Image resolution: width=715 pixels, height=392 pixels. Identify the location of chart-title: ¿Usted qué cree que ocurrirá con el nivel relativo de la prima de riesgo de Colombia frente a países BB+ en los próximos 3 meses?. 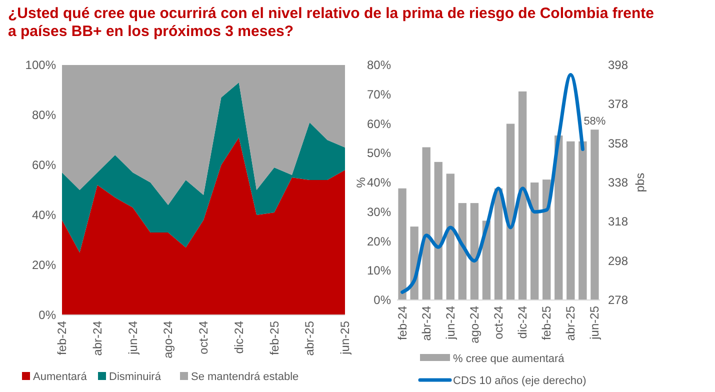
(331, 22).